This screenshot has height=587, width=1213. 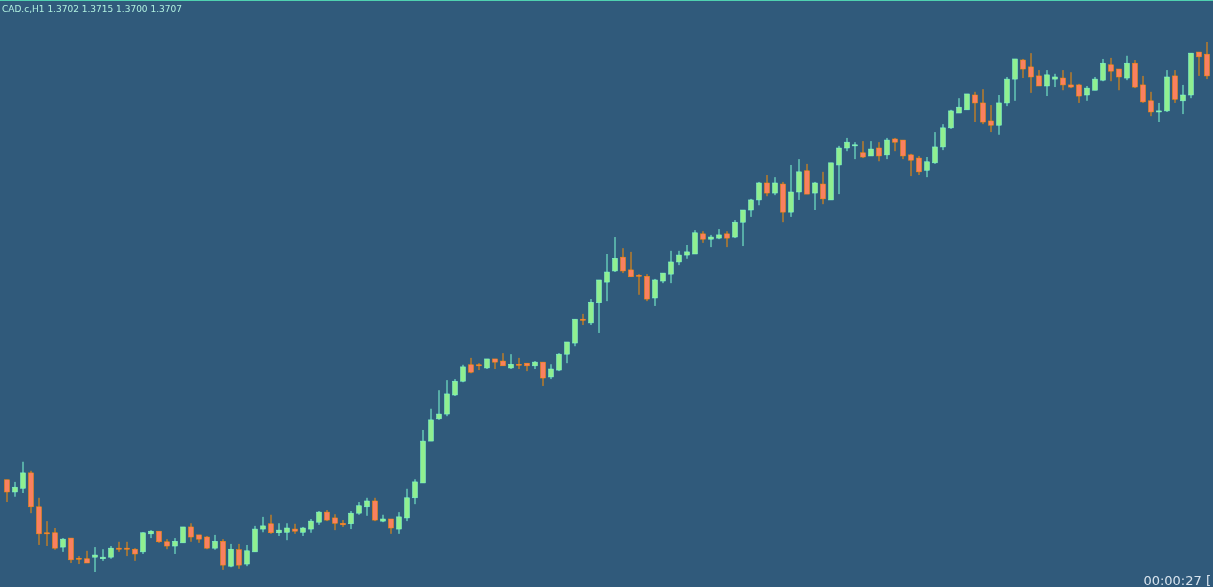 What do you see at coordinates (92, 9) in the screenshot?
I see `chart-title: CAD.c,H1 1.3702 1.3715 1.3700 1.3707` at bounding box center [92, 9].